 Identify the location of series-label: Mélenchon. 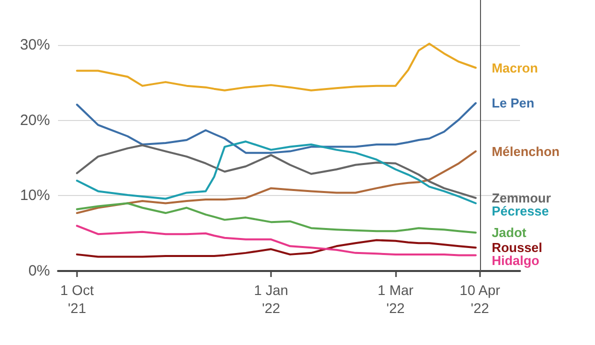
(526, 151).